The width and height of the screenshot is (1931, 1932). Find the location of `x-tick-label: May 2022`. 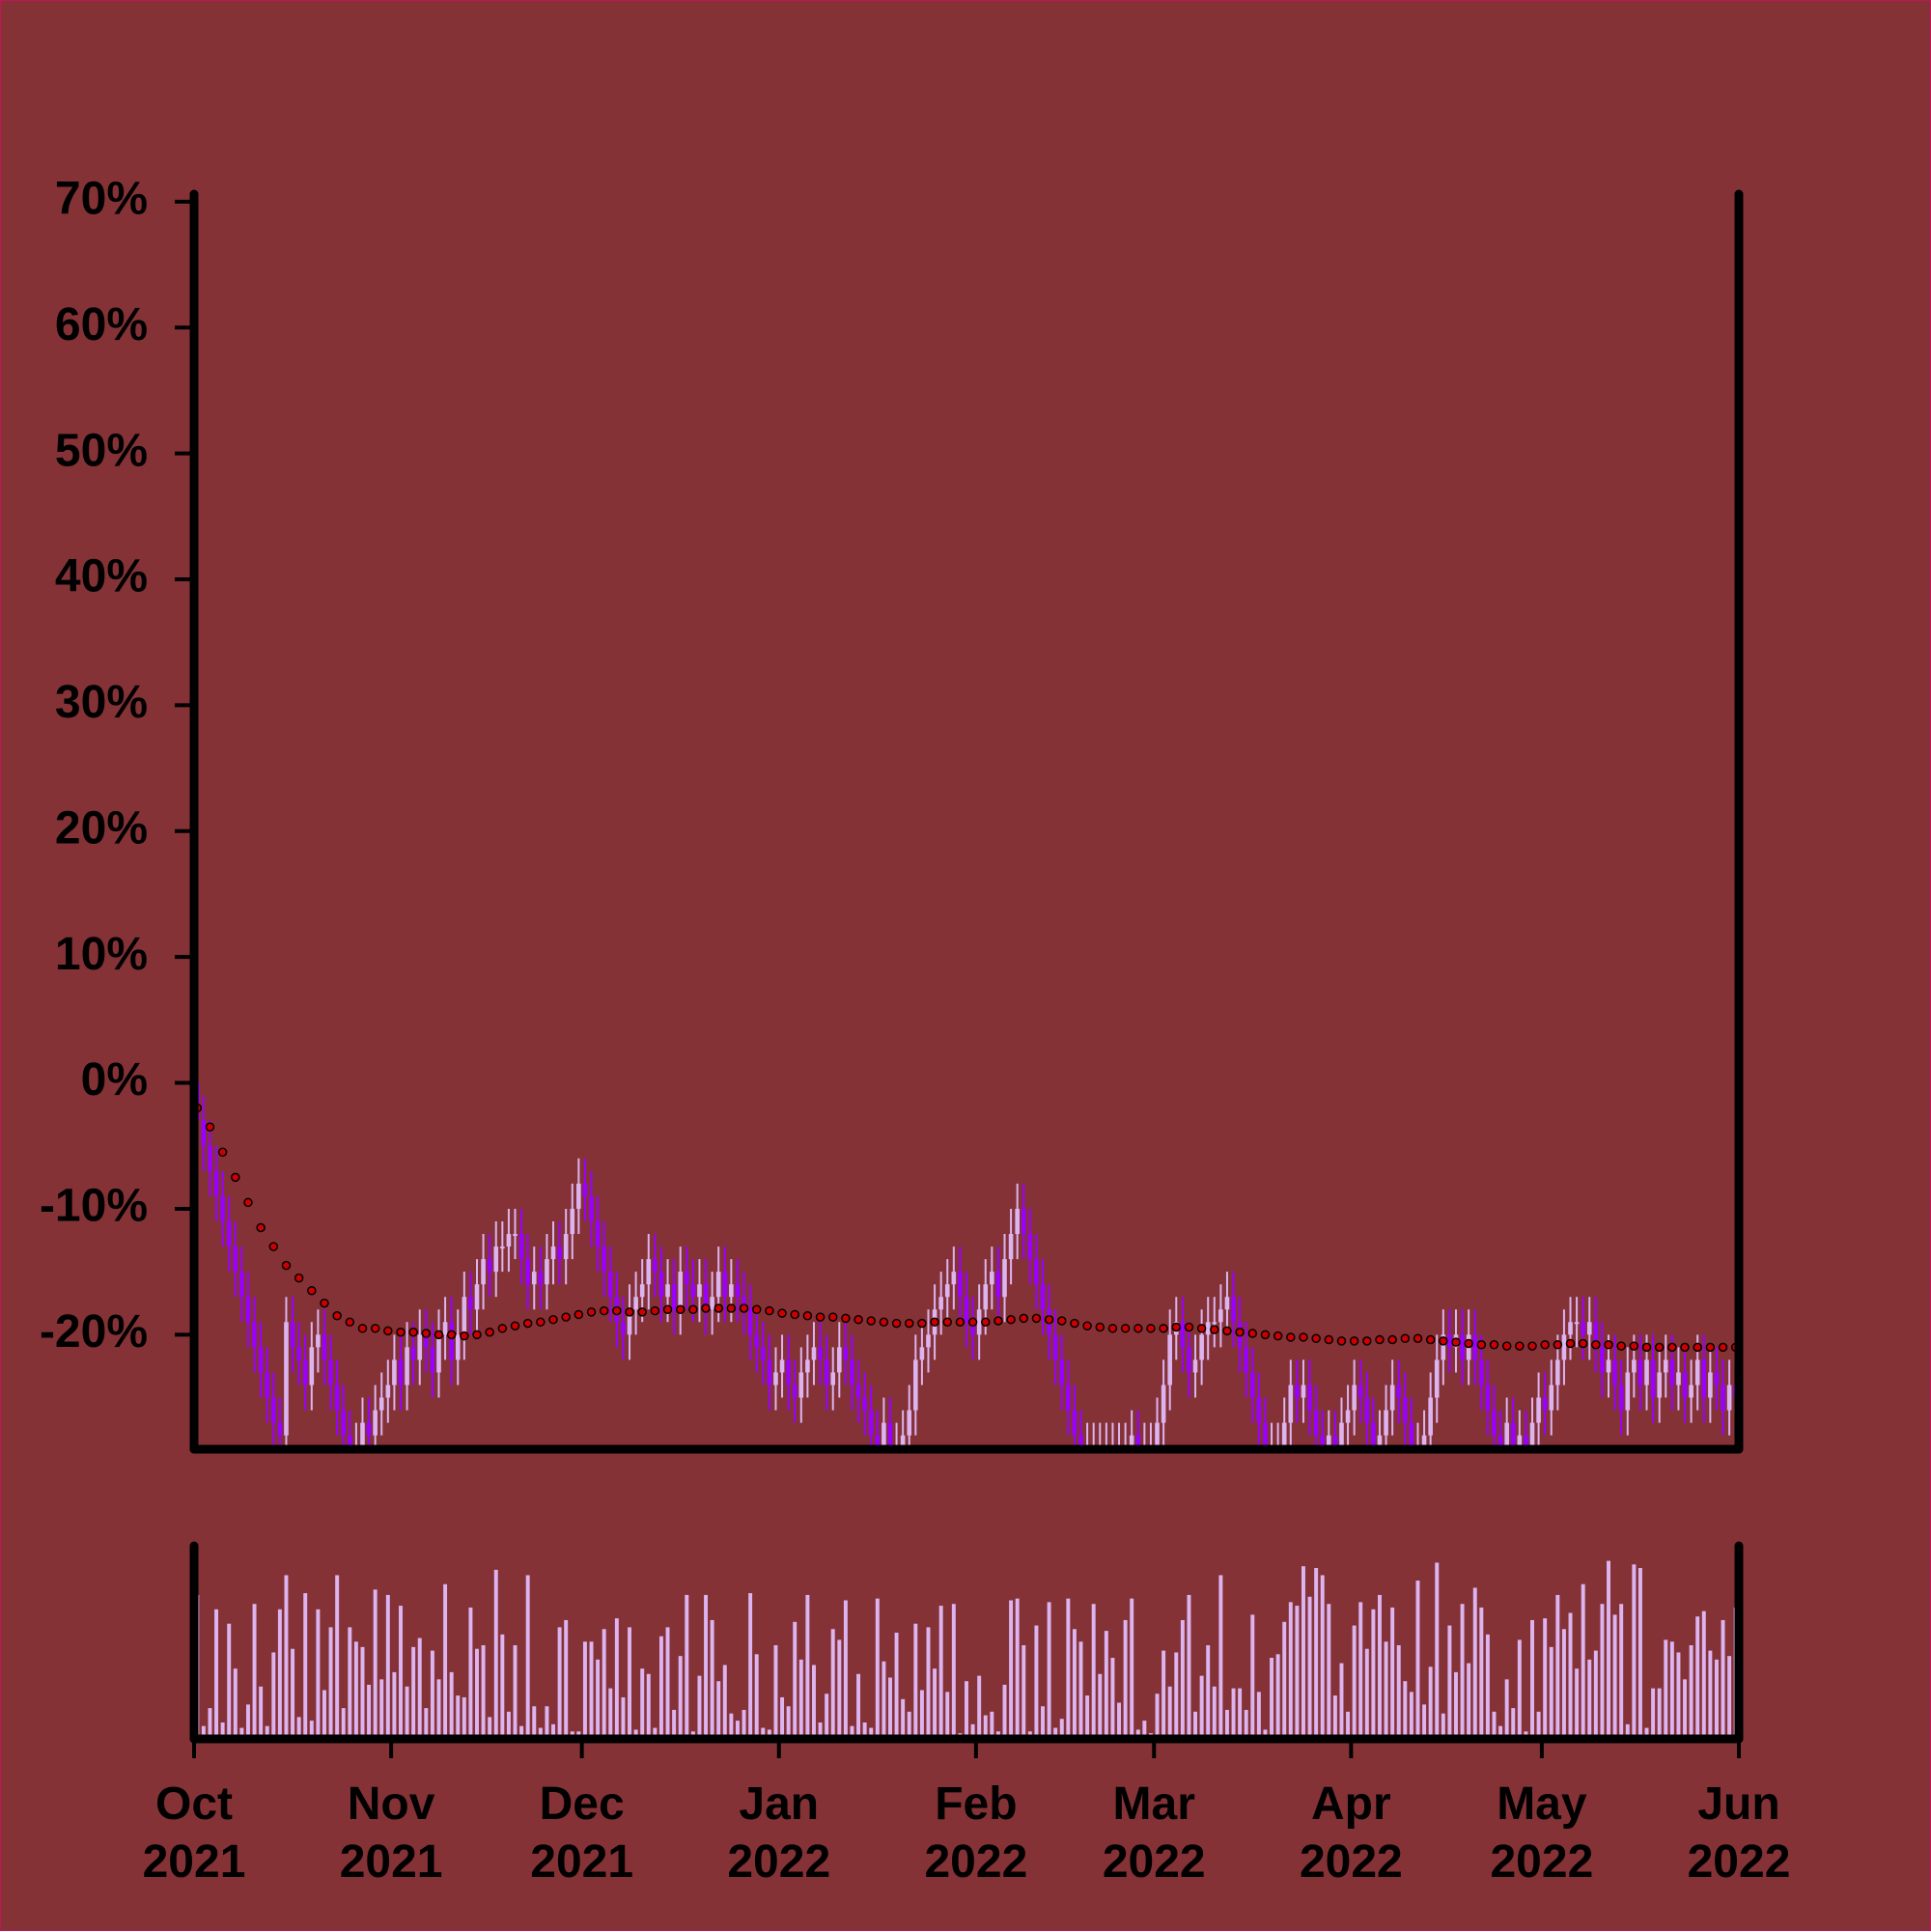

x-tick-label: May 2022 is located at coordinates (1542, 1833).